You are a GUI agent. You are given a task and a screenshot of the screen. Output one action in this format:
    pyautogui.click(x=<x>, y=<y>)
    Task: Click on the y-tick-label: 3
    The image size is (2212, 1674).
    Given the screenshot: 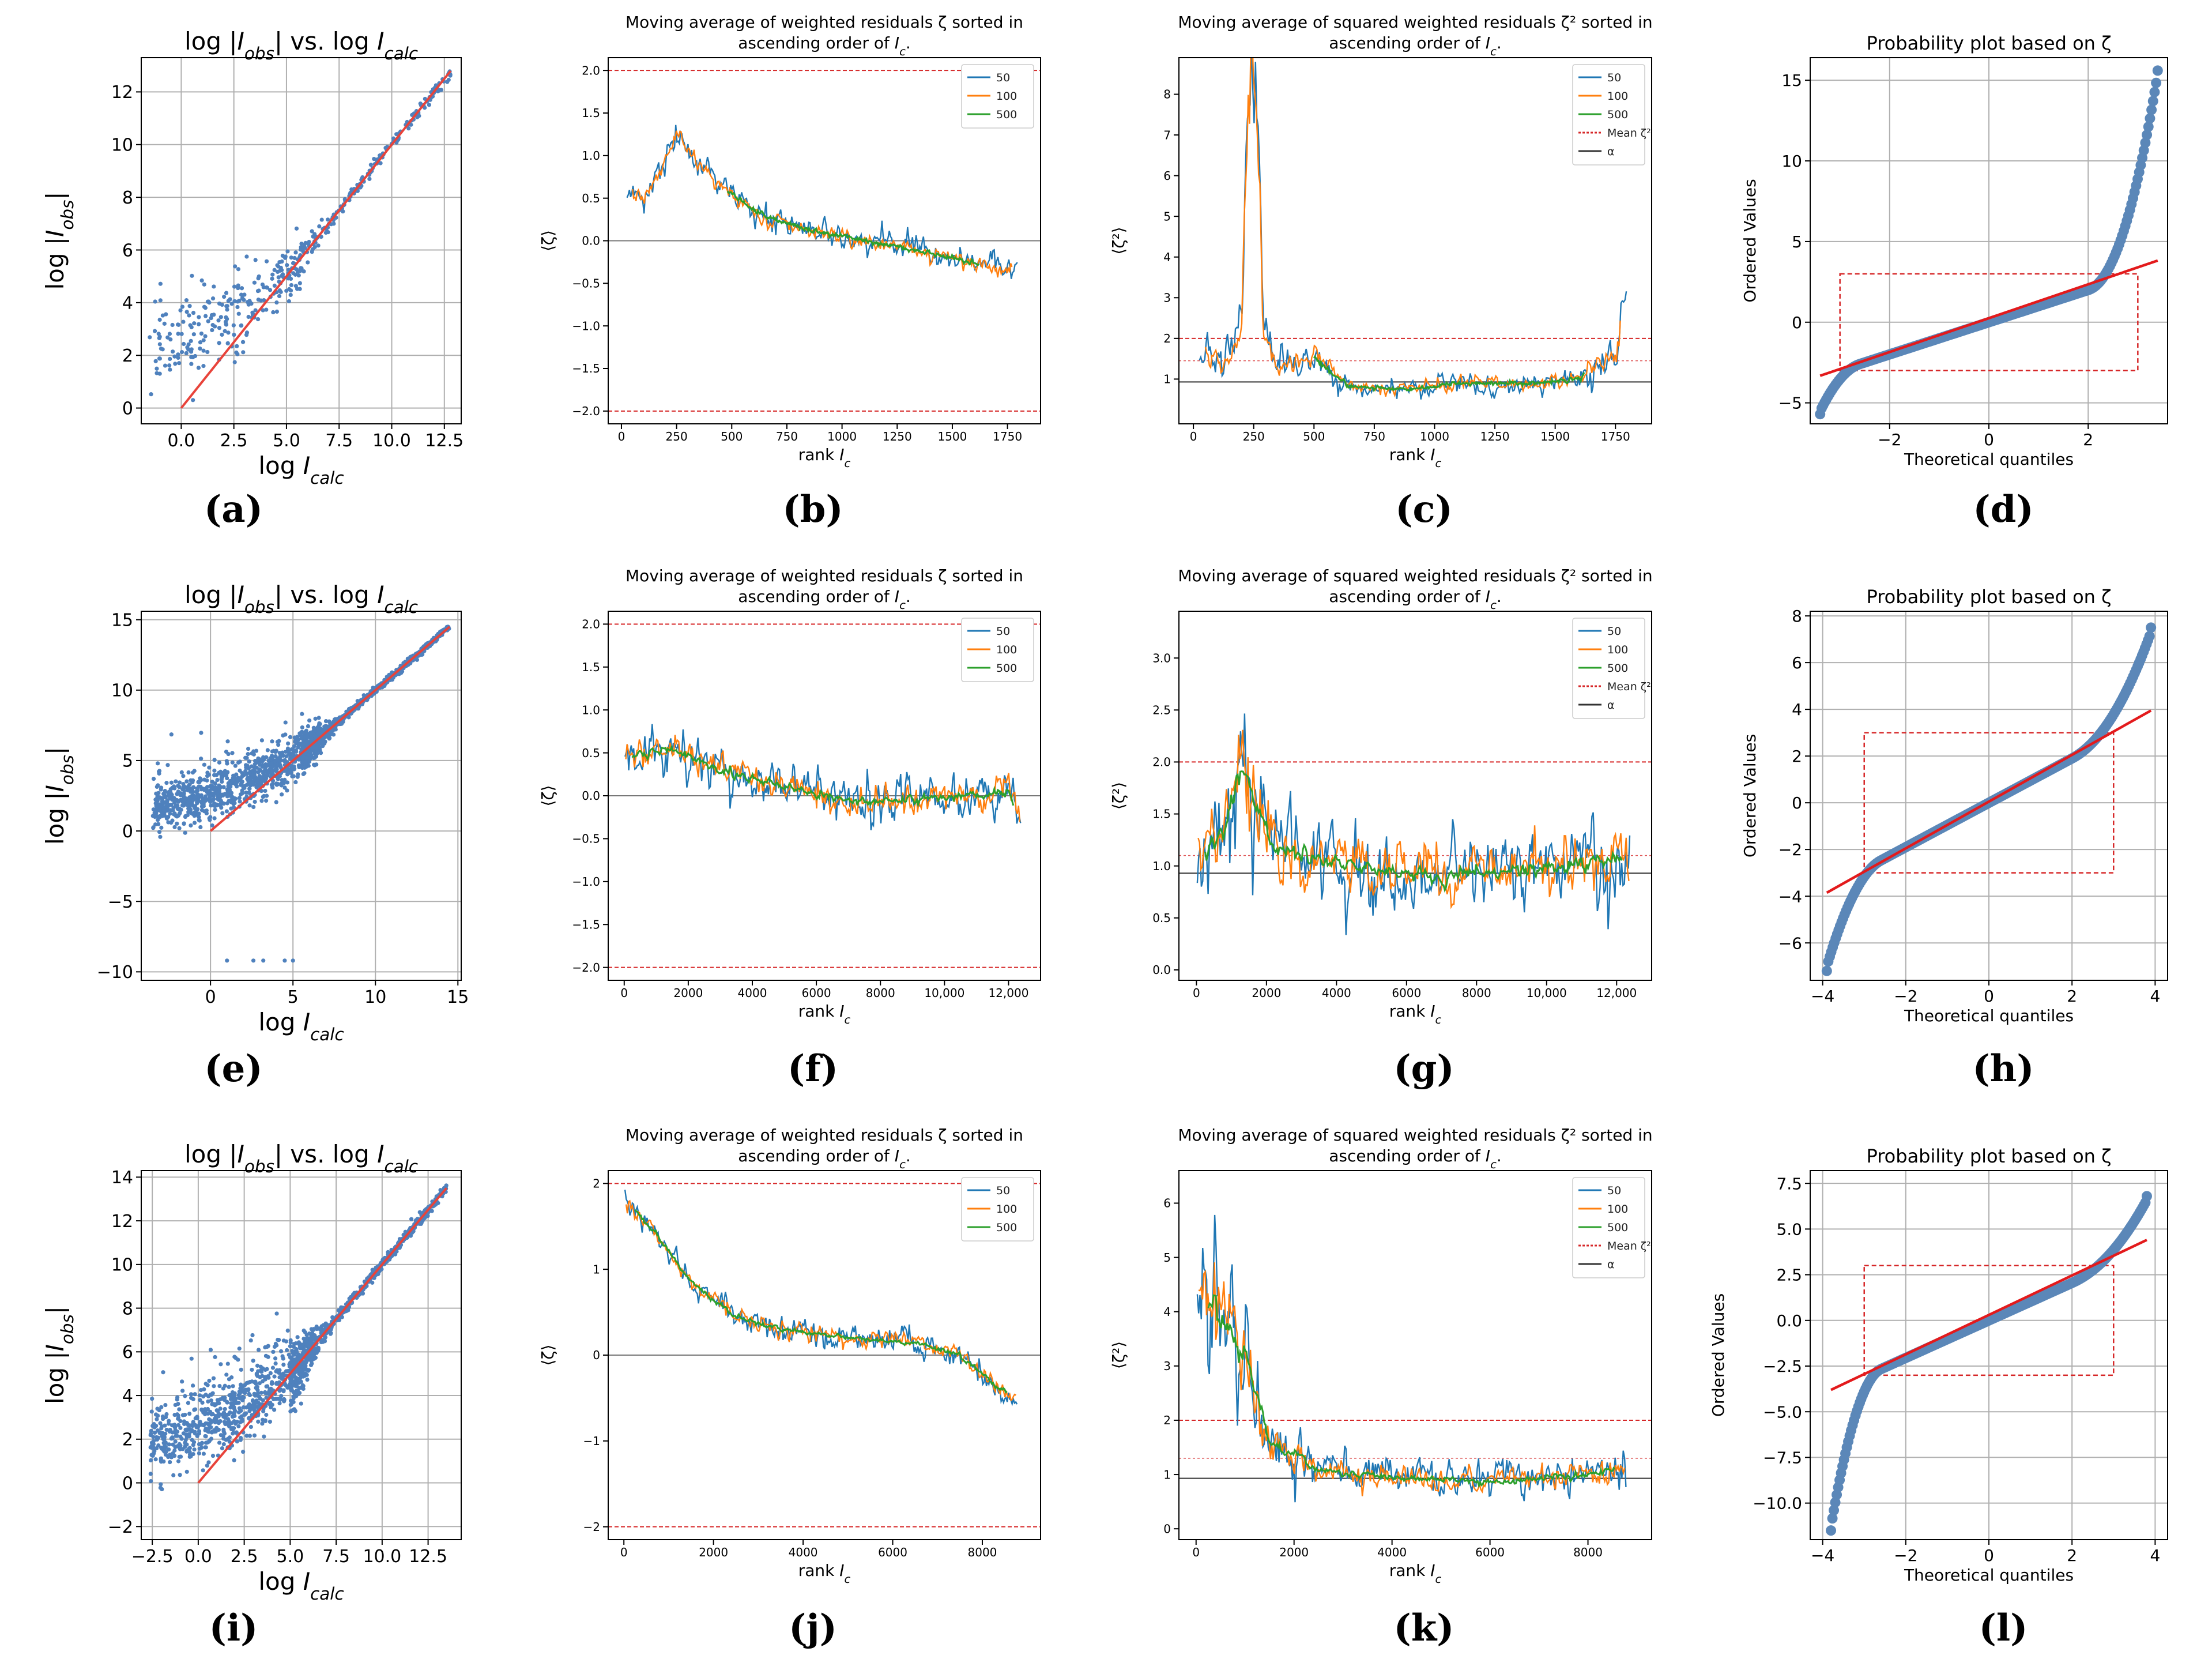 What is the action you would take?
    pyautogui.click(x=1167, y=1366)
    